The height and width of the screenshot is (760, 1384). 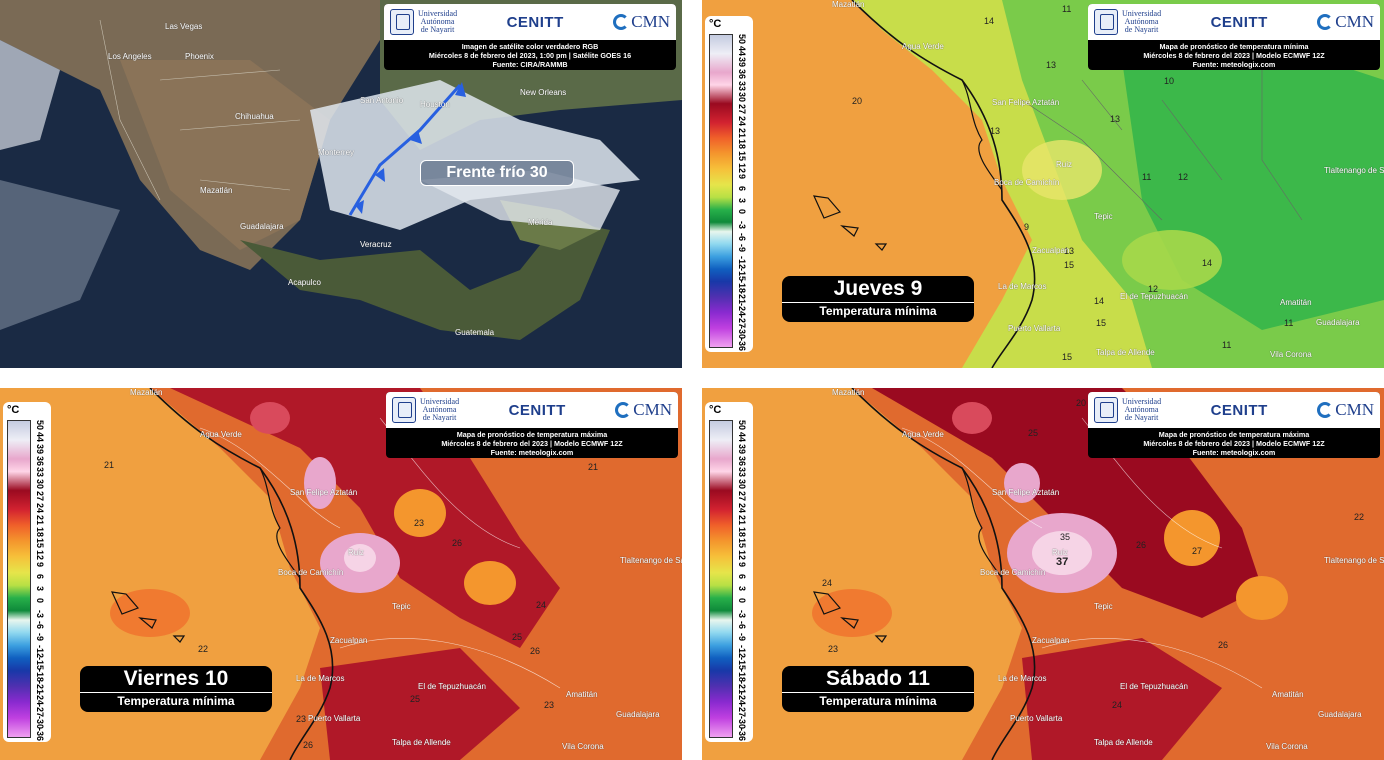 What do you see at coordinates (517, 637) in the screenshot?
I see `value-label: 25` at bounding box center [517, 637].